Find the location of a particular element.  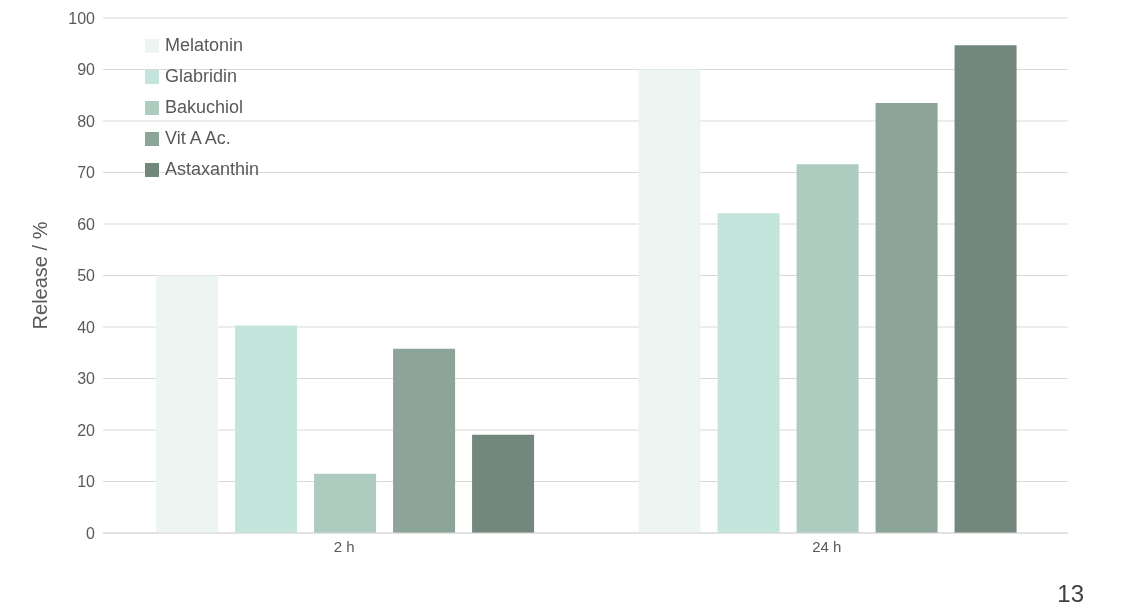

y-tick-label: 60 is located at coordinates (86, 224).